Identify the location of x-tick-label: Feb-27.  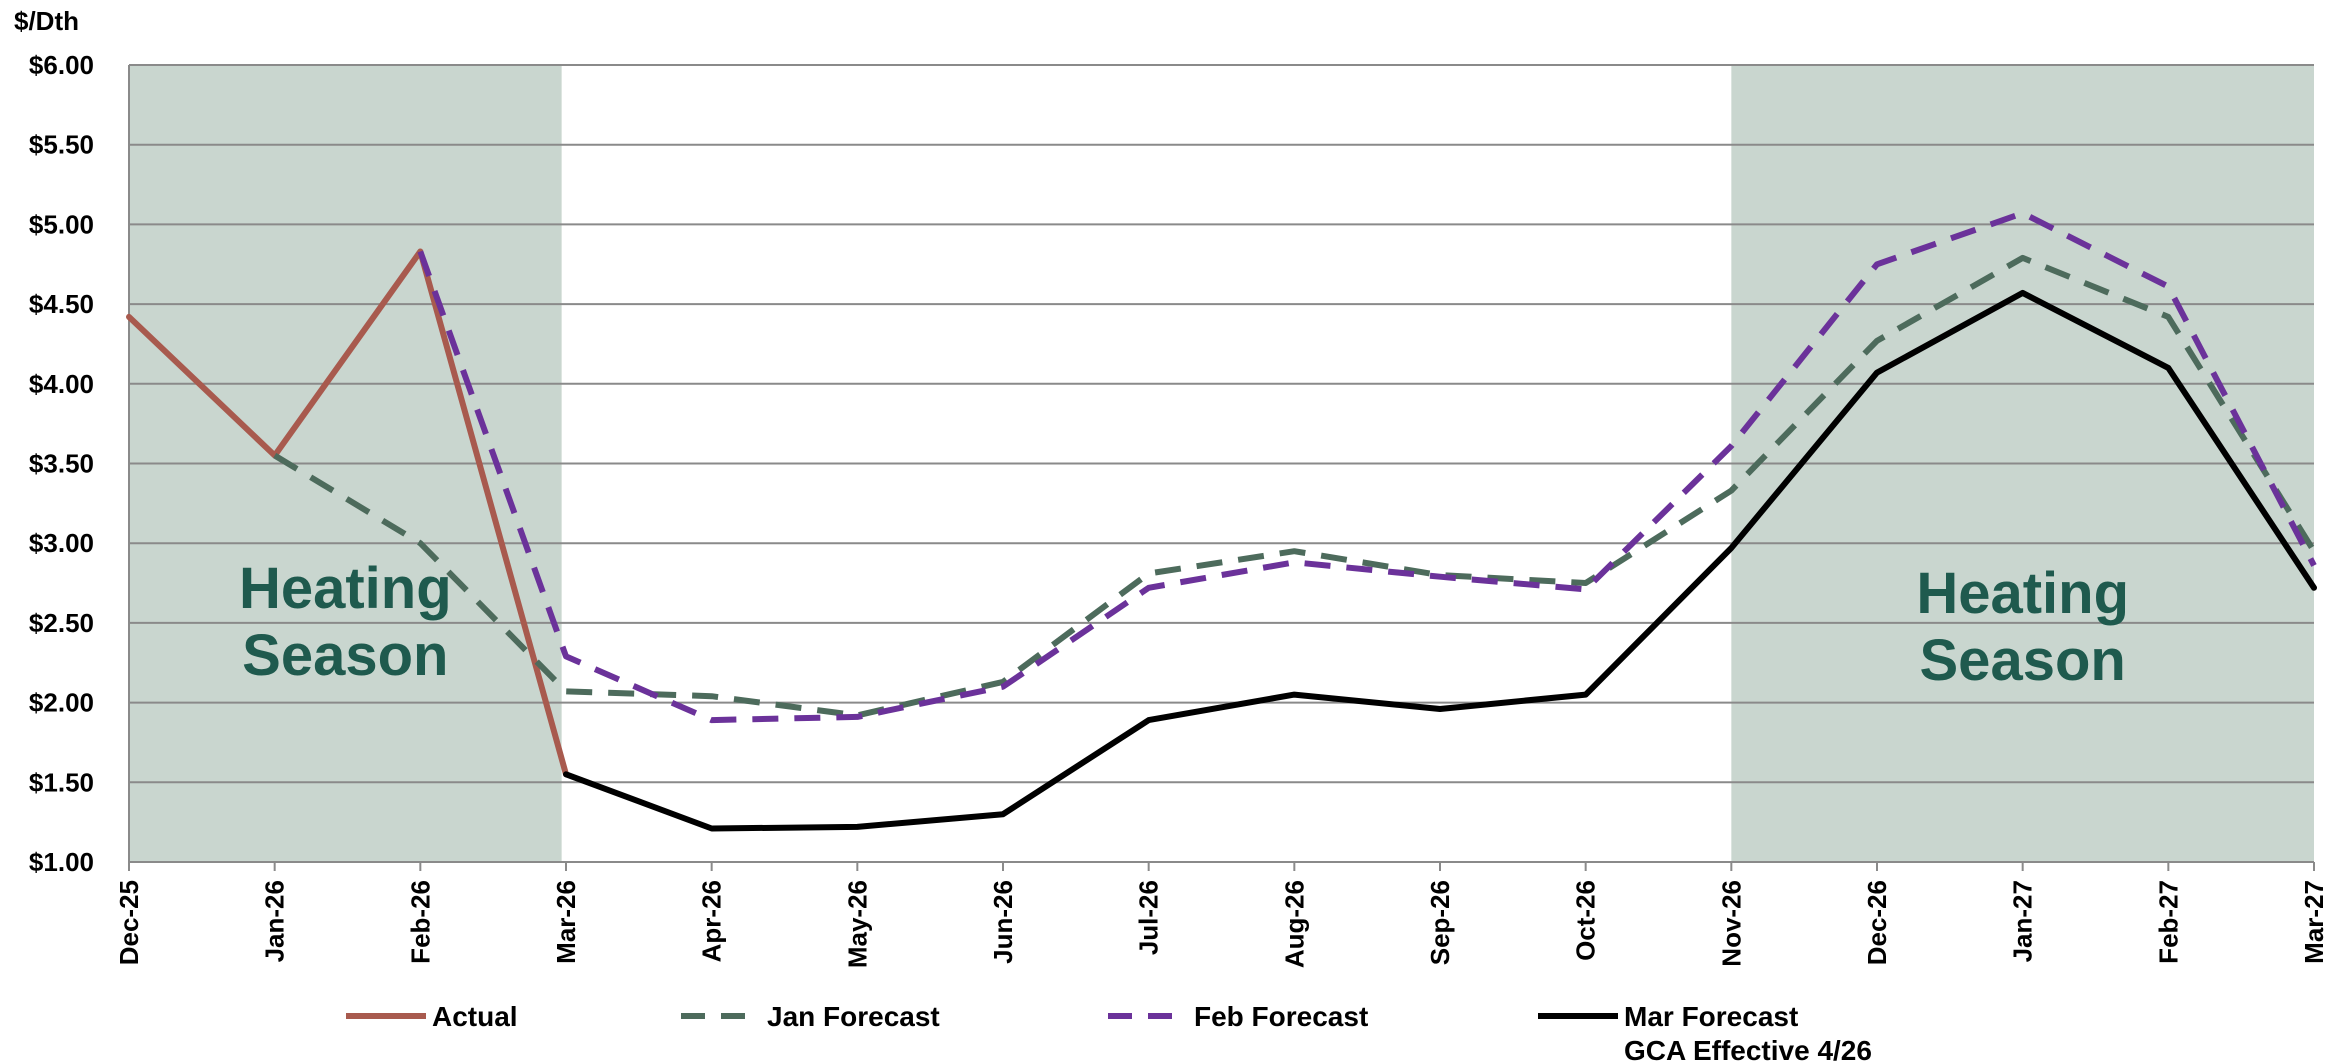
(2168, 922).